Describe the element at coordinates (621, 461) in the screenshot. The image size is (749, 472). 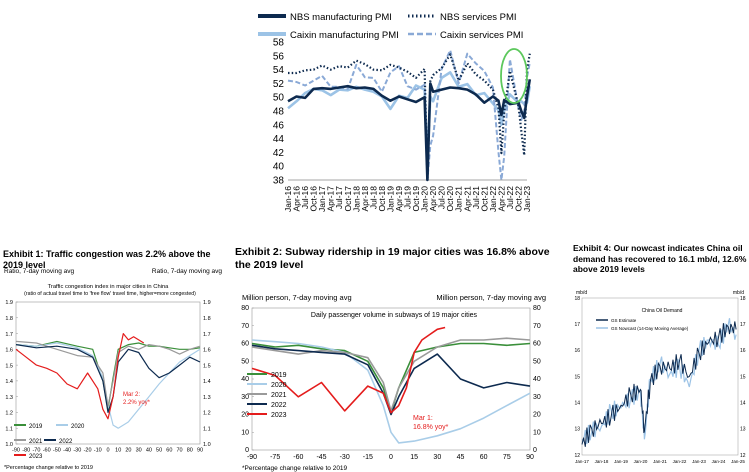
I see `ex4-x-tick: Jan-19` at that location.